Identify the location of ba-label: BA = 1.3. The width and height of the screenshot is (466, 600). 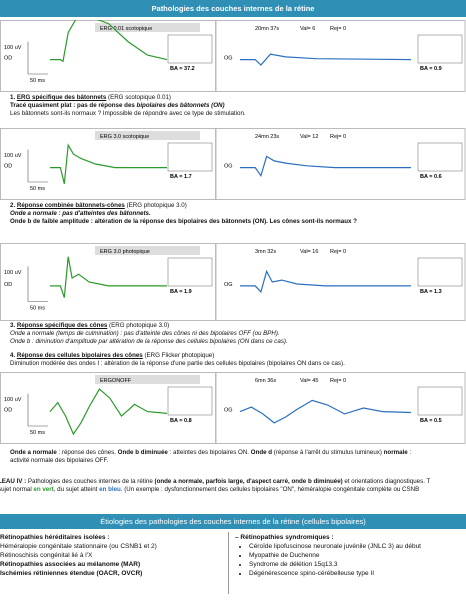
(431, 292).